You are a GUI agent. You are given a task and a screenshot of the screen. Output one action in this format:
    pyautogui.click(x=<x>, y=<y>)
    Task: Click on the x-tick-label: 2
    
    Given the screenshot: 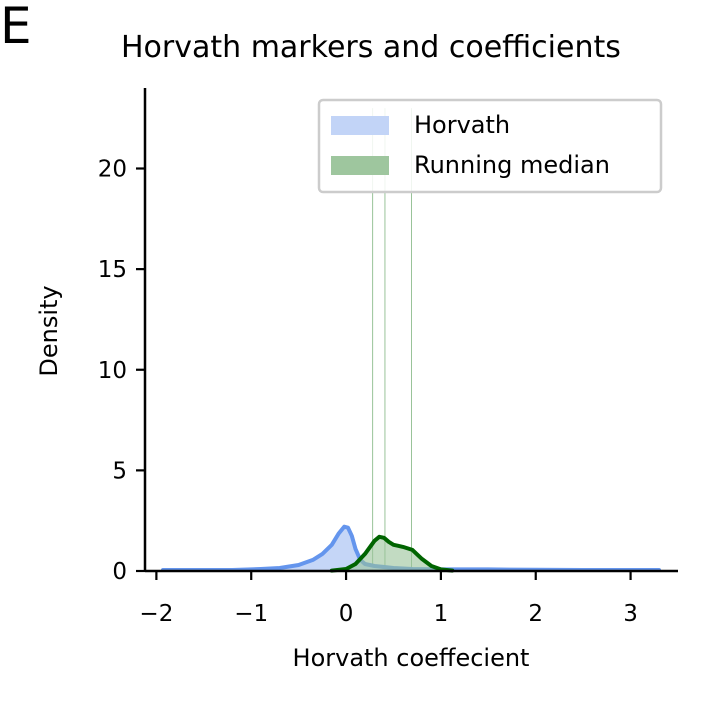 What is the action you would take?
    pyautogui.click(x=535, y=614)
    